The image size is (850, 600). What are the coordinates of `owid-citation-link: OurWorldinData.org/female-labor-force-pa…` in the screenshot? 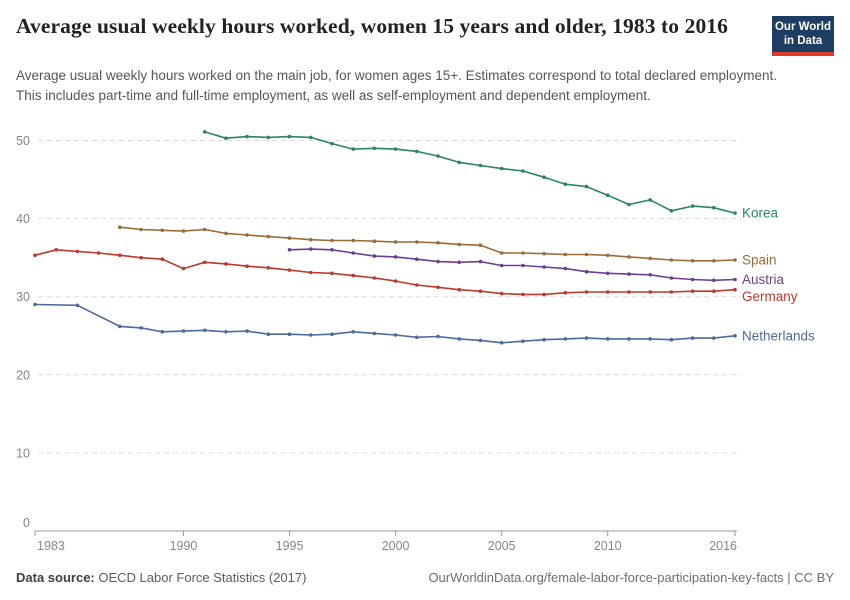 It's located at (631, 577).